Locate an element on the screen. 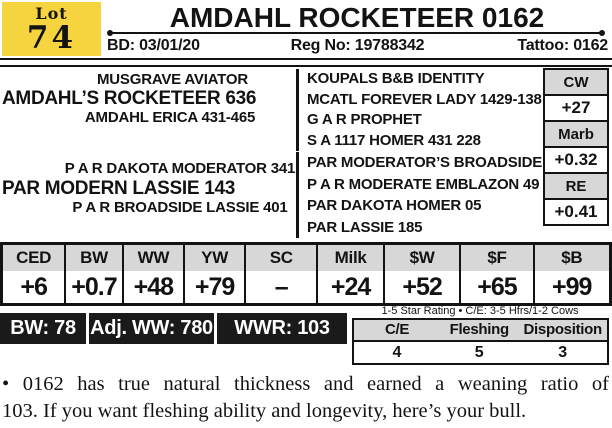 The image size is (612, 428). star-rating-value-row: 4 5 3 is located at coordinates (480, 352).